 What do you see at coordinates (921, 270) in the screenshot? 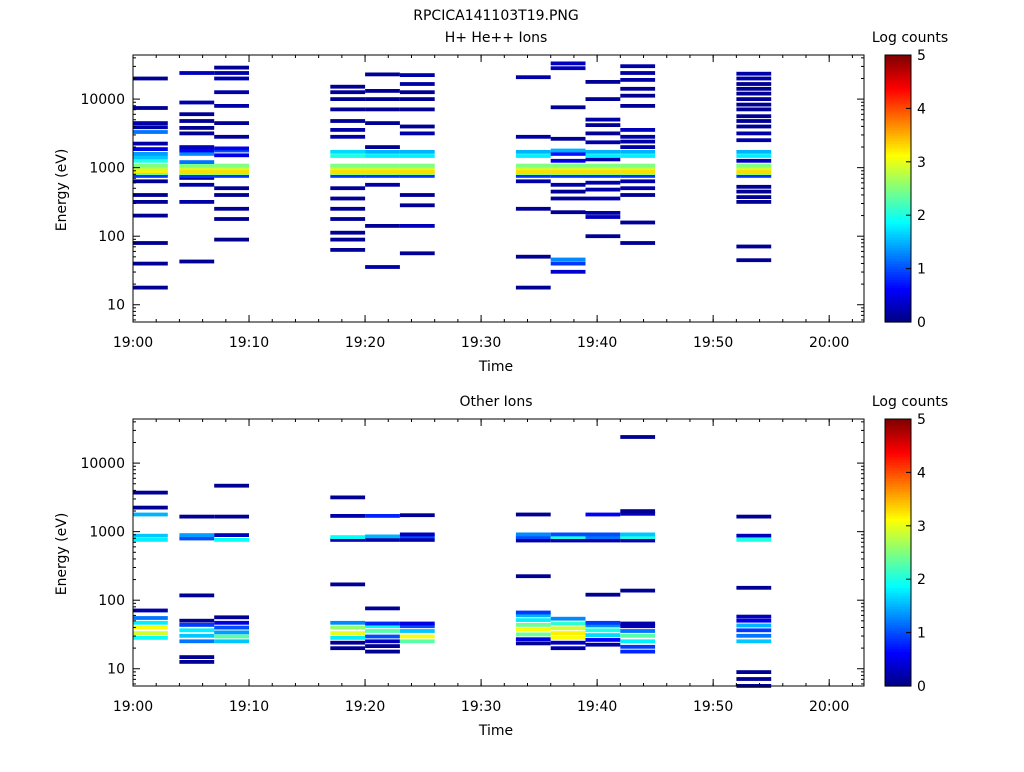
I see `colorbar-tick-label: 1` at bounding box center [921, 270].